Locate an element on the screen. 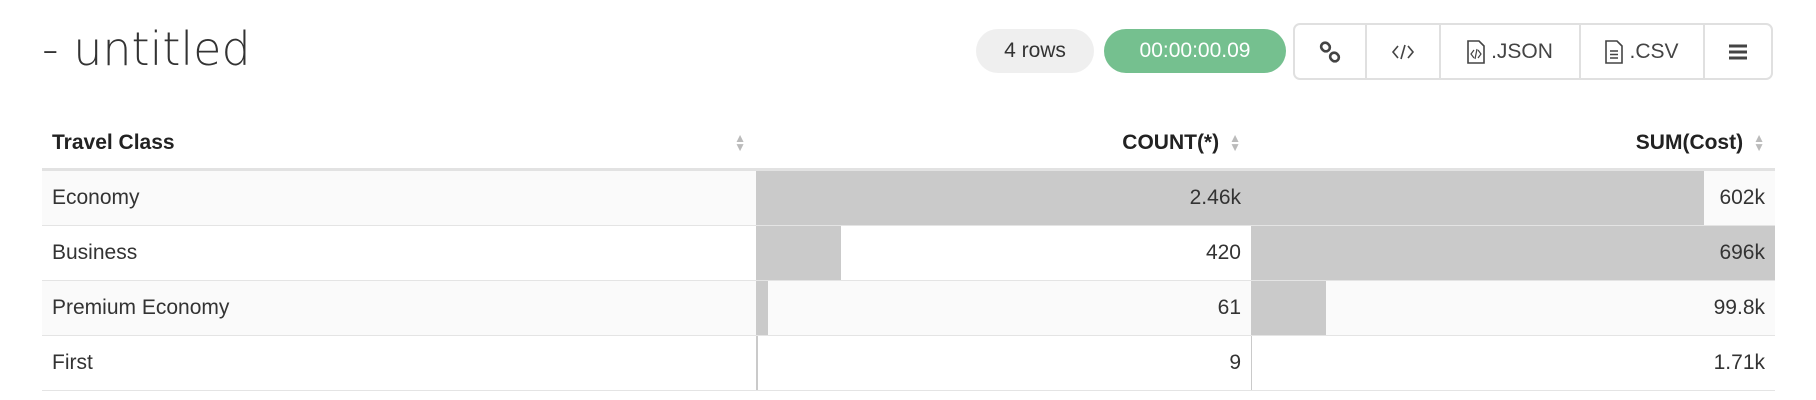 This screenshot has height=400, width=1816. table-row: Economy 2.46k 602k is located at coordinates (908, 198).